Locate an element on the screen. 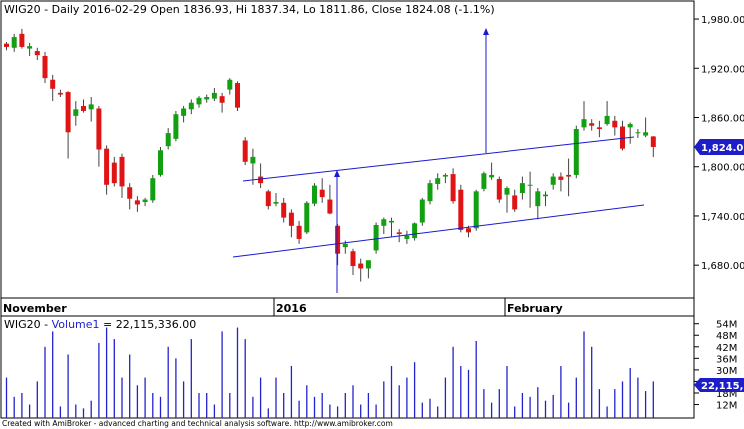  price-y-tick-label: 1,860.00 is located at coordinates (722, 119).